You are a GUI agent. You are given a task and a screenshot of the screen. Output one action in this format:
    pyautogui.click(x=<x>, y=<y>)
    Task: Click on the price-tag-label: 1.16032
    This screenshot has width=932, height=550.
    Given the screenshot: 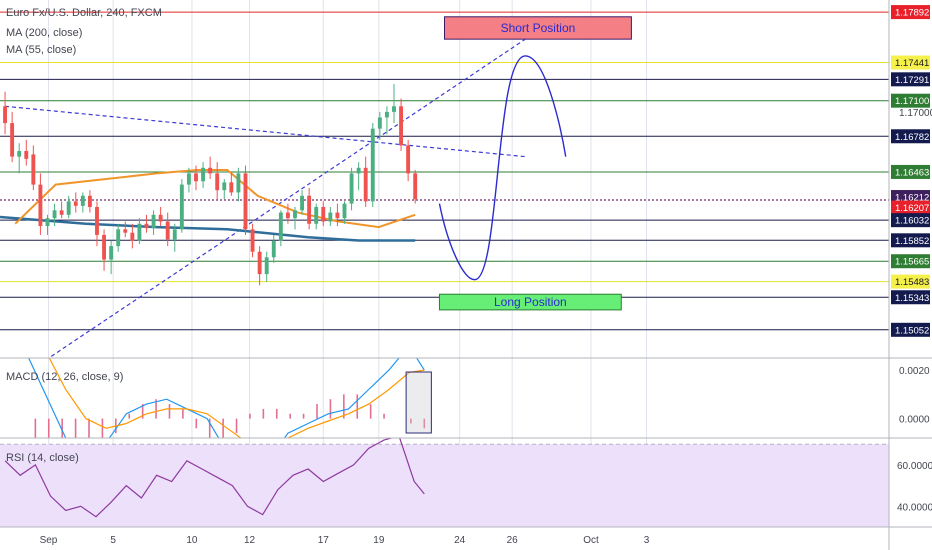 What is the action you would take?
    pyautogui.click(x=912, y=221)
    